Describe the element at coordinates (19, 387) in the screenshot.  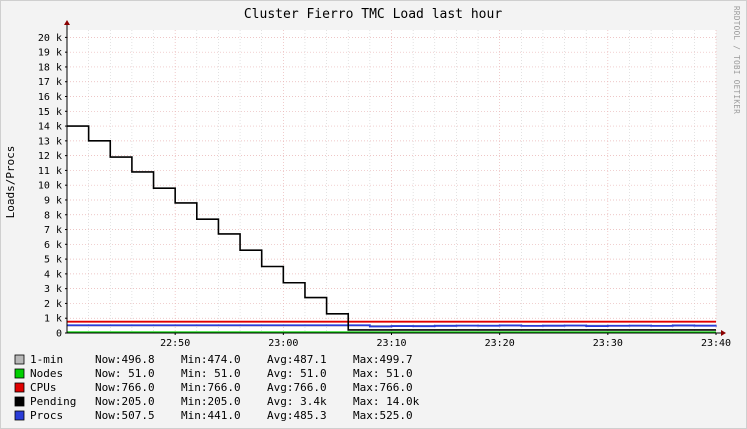
I see `legend-swatch-cpus` at that location.